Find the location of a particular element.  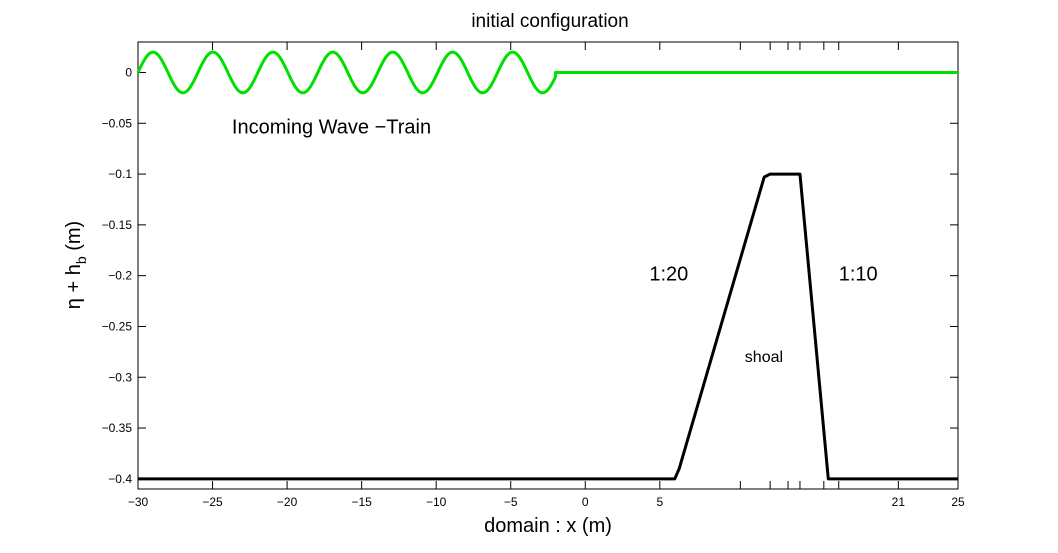

y-tick-label: −0.2 is located at coordinates (120, 276).